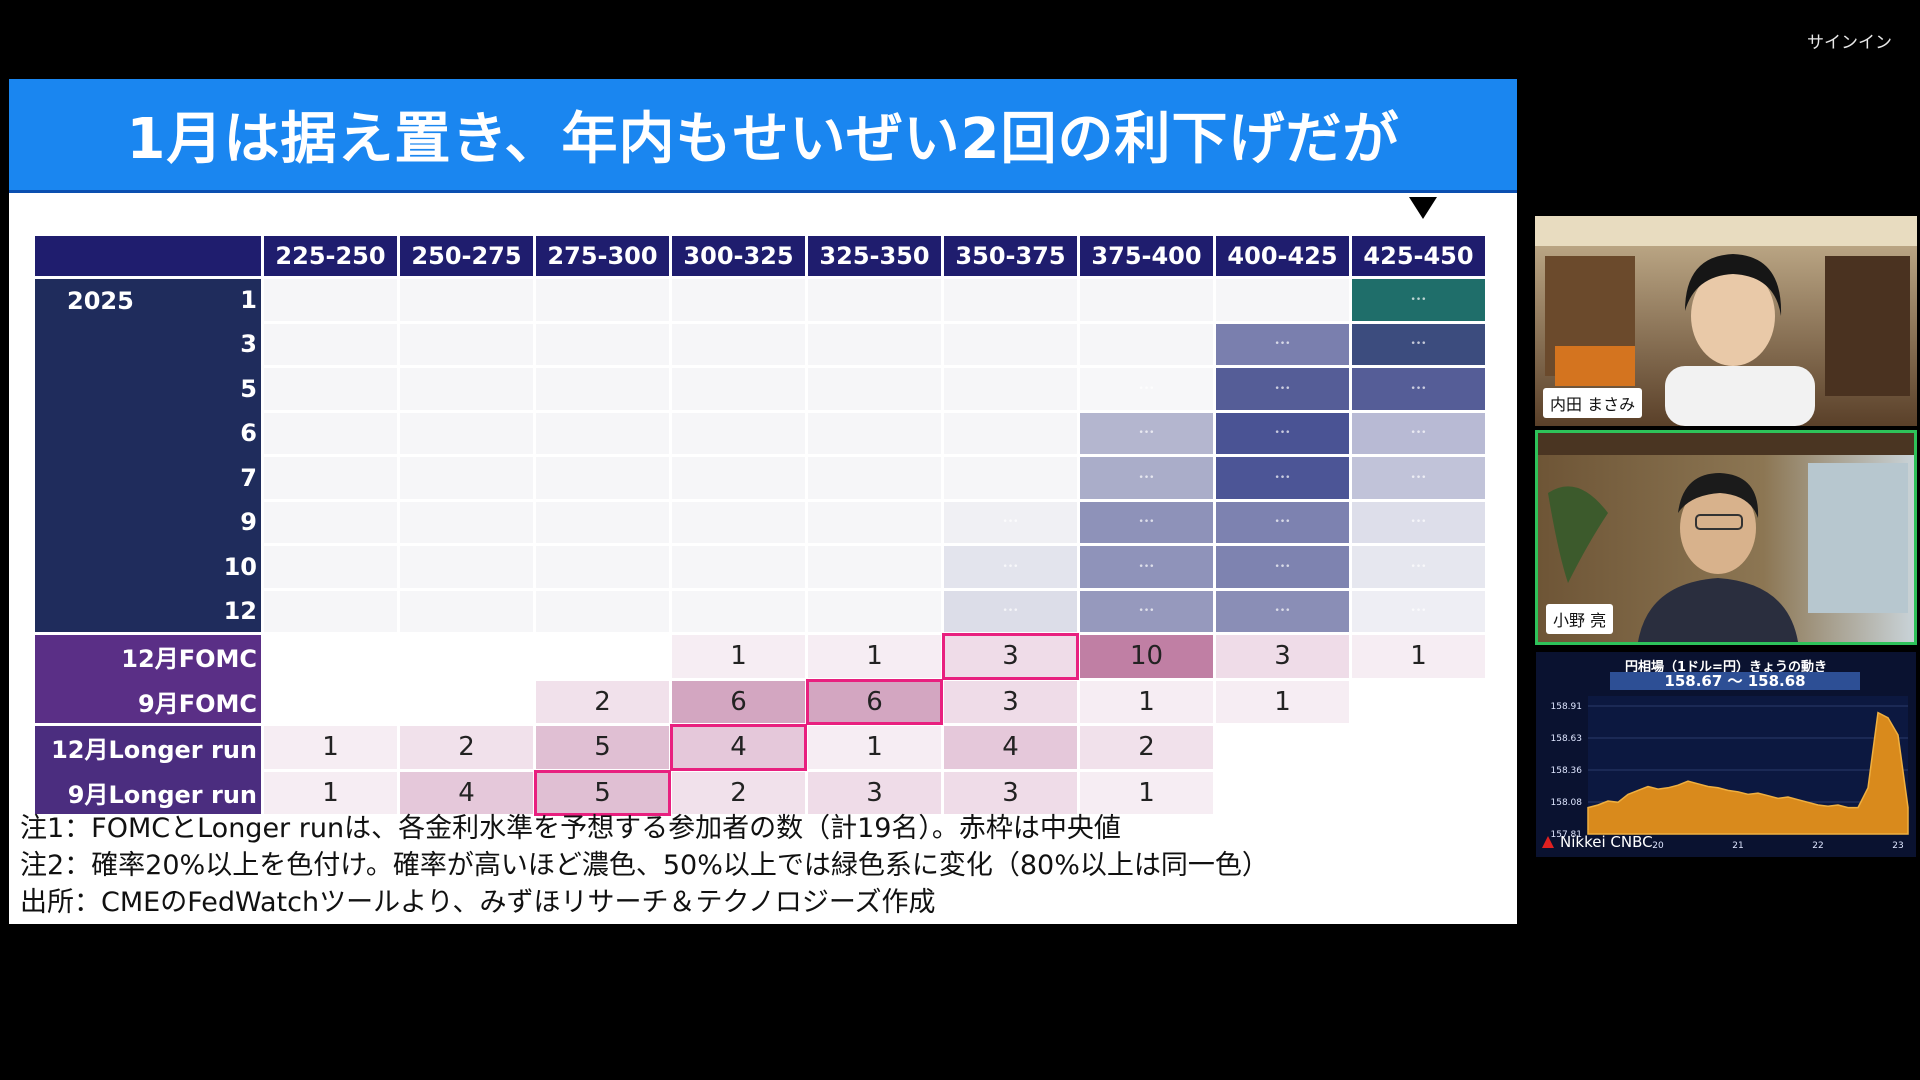  Describe the element at coordinates (248, 433) in the screenshot. I see `meeting-month-label: 6` at that location.